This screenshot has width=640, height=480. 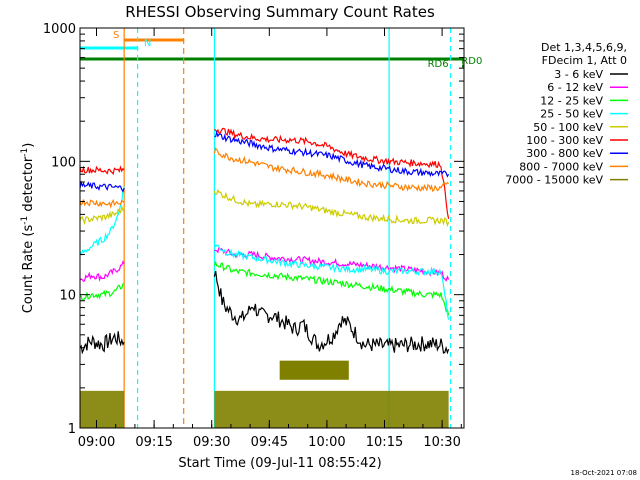 What do you see at coordinates (554, 180) in the screenshot?
I see `legend-label-8: 7000 - 15000 keV` at bounding box center [554, 180].